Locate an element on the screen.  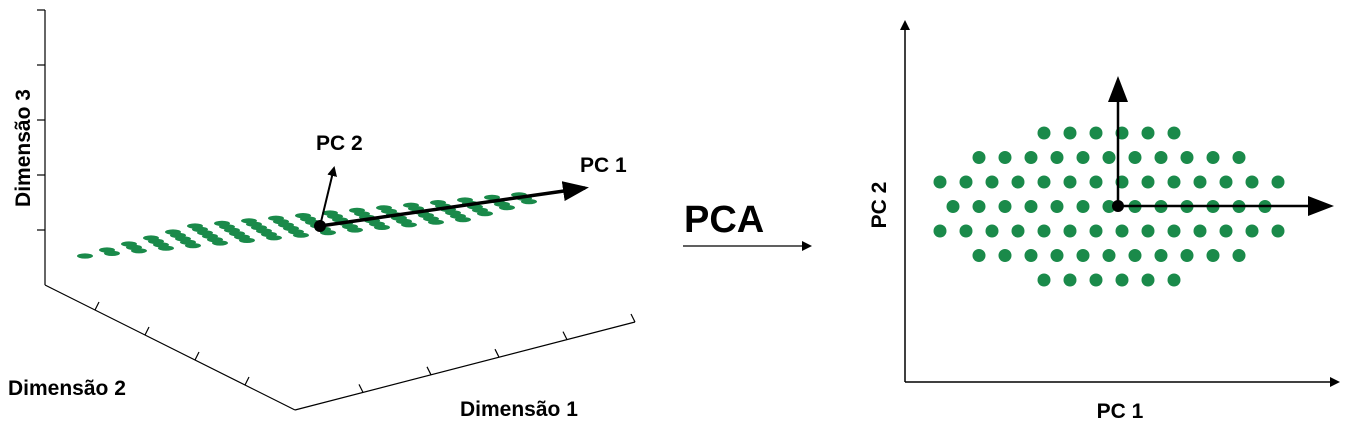
pc-vectors-3d is located at coordinates (451, 199).